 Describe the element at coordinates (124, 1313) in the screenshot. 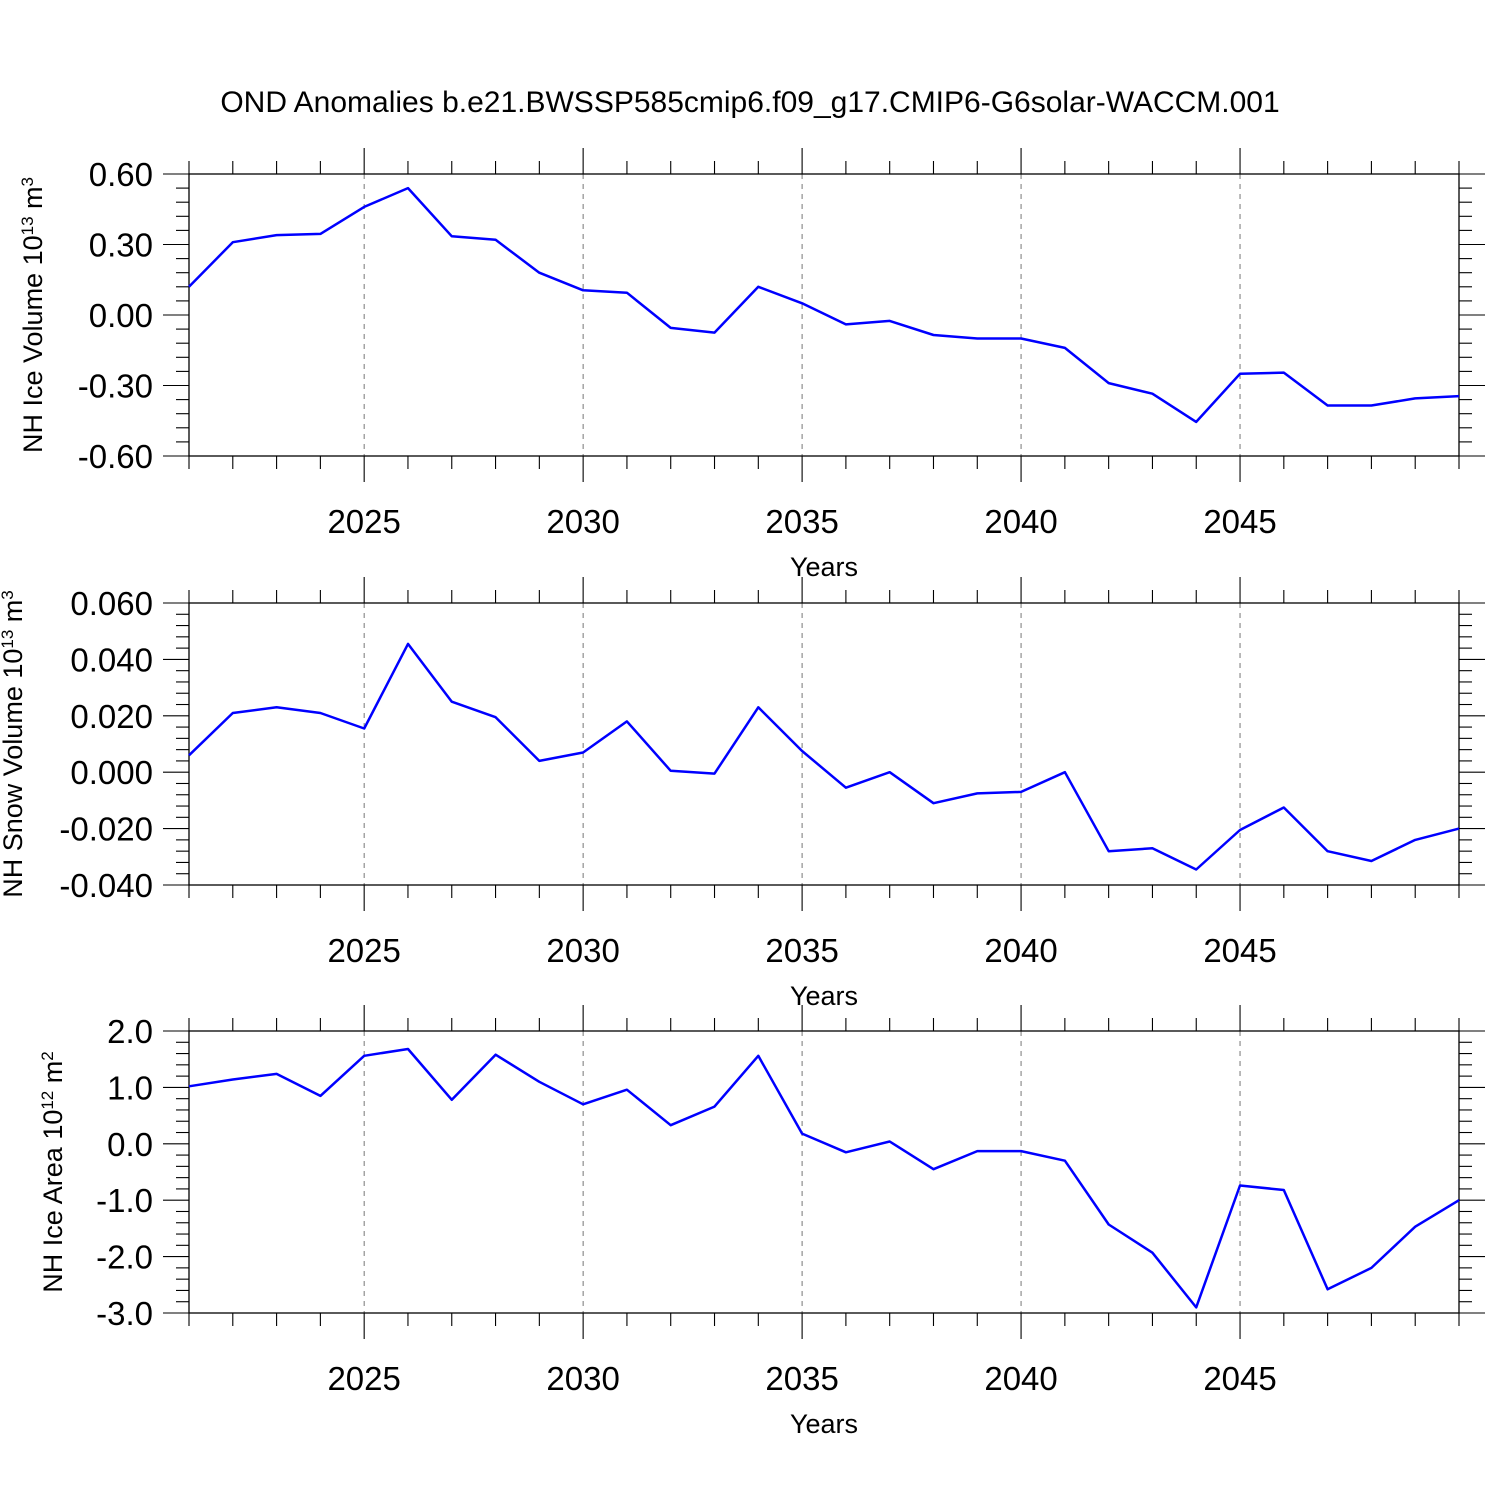

I see `y-tick-label: -3.0` at that location.